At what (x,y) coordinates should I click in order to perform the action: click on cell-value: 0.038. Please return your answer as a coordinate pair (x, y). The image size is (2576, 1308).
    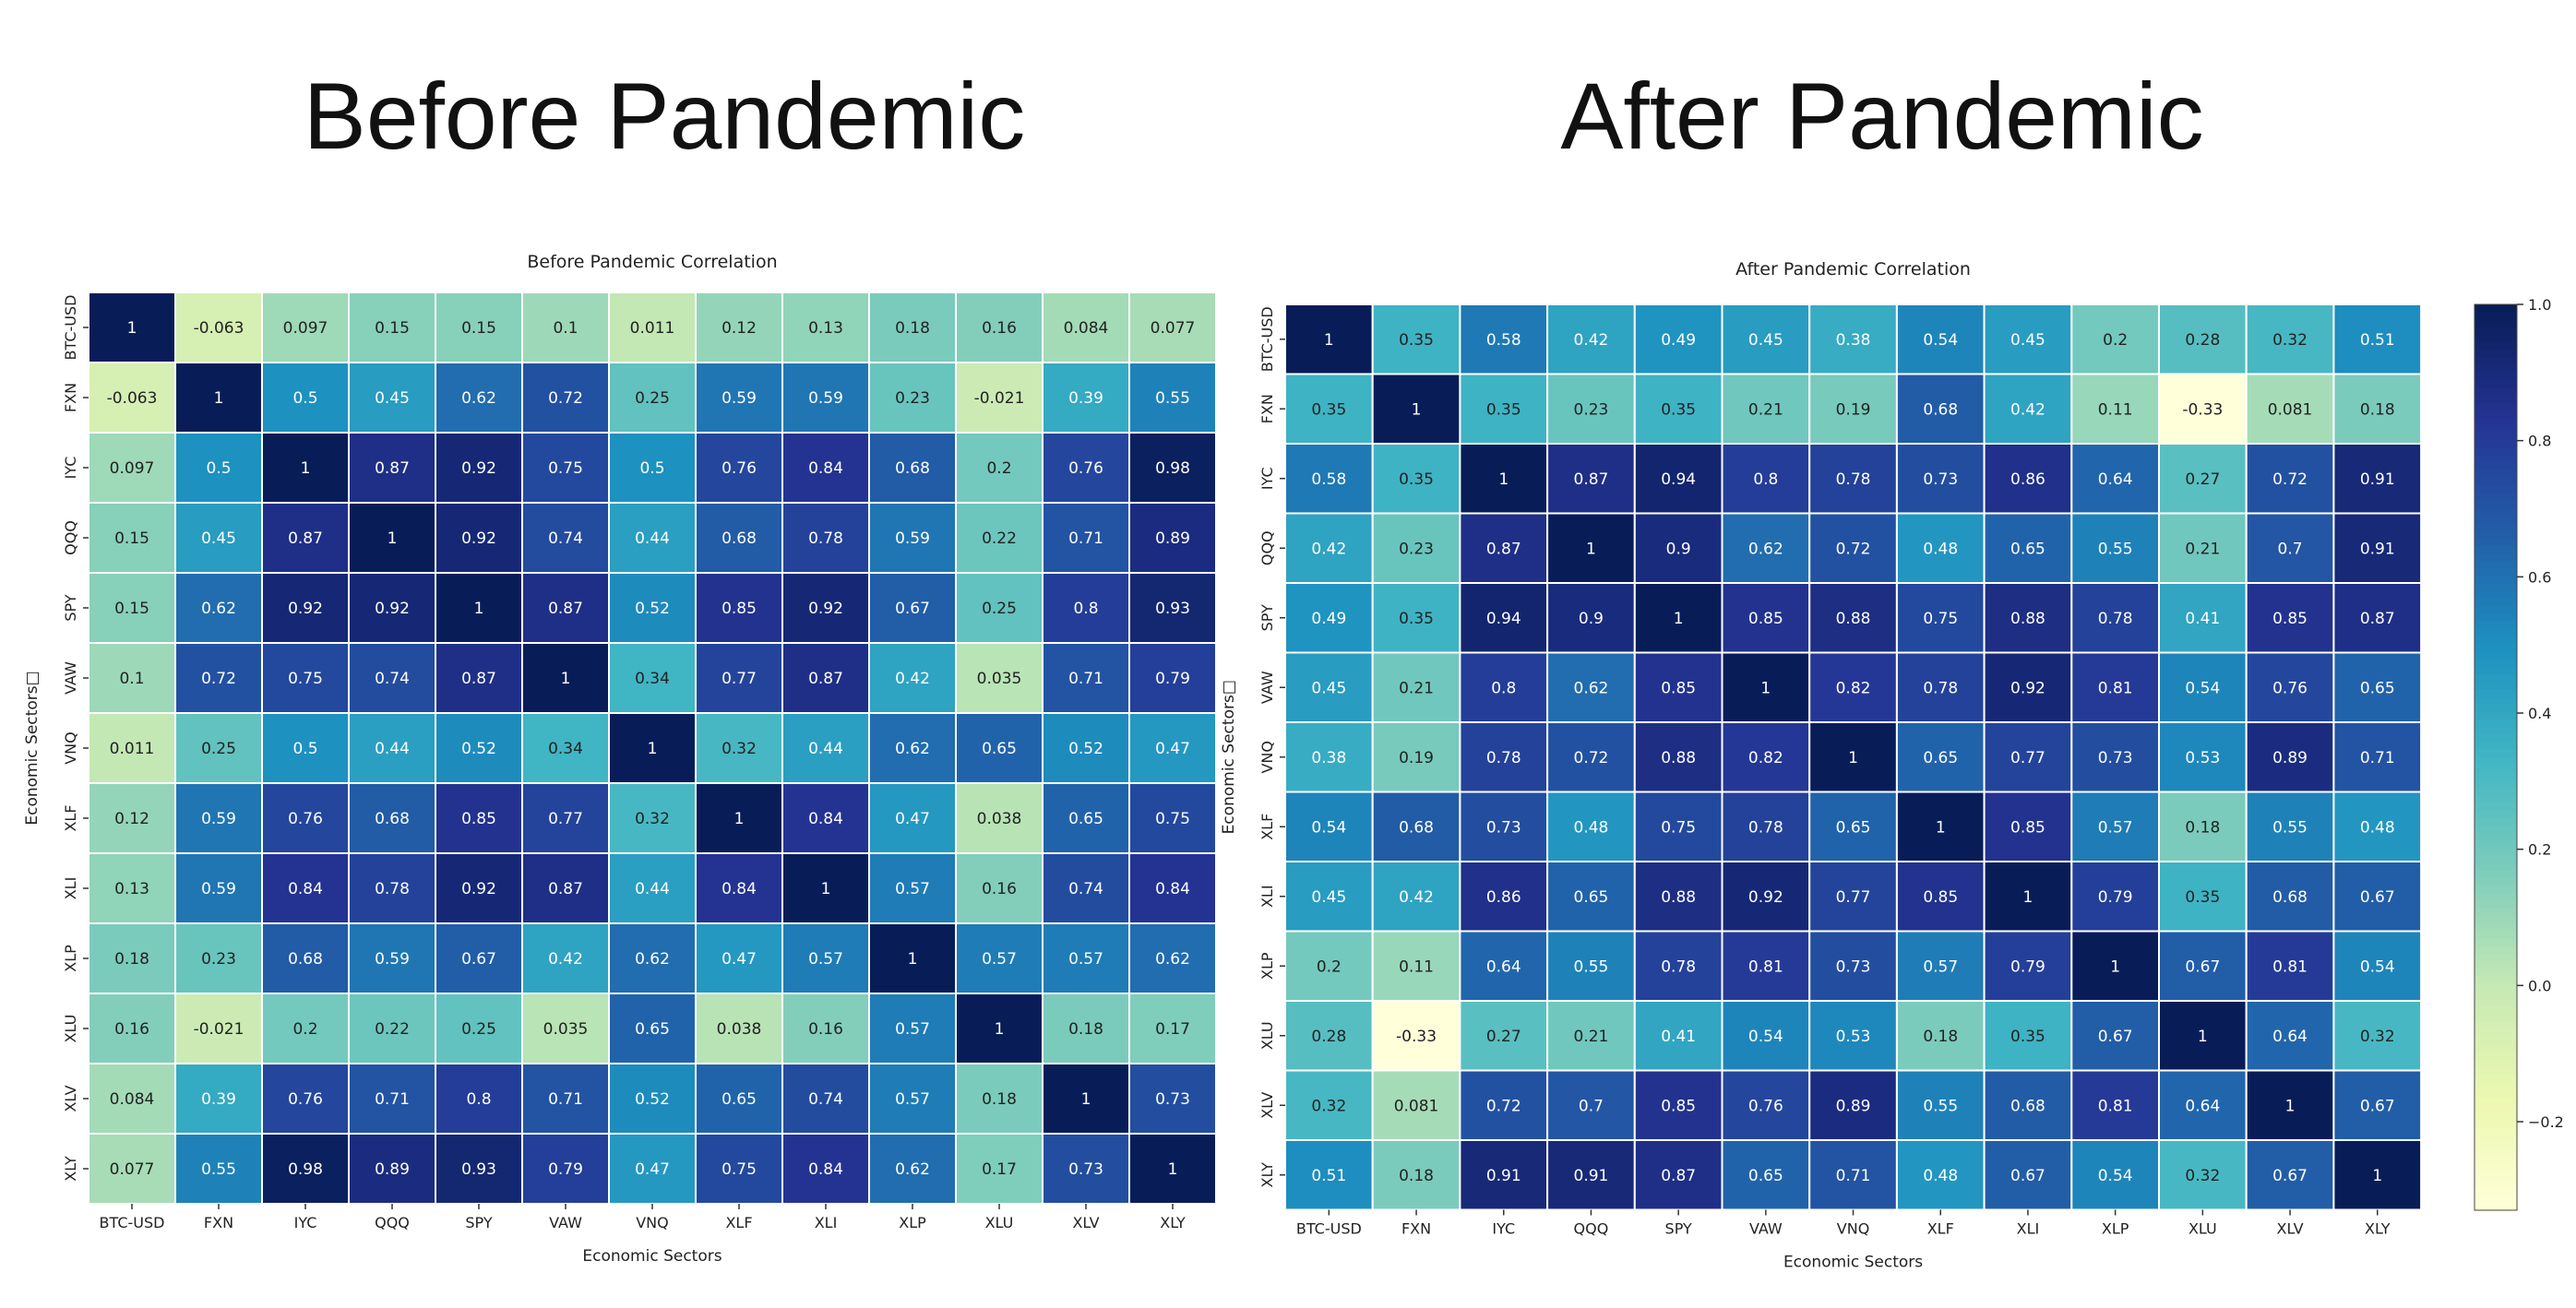
    Looking at the image, I should click on (999, 819).